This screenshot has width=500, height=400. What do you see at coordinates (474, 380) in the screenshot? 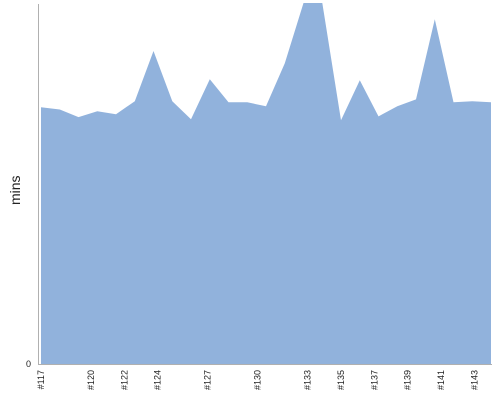
I see `x-tick-label: #143` at bounding box center [474, 380].